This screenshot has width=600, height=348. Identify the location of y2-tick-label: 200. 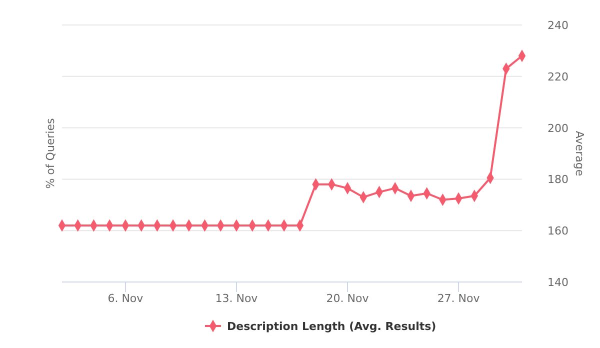
(558, 128).